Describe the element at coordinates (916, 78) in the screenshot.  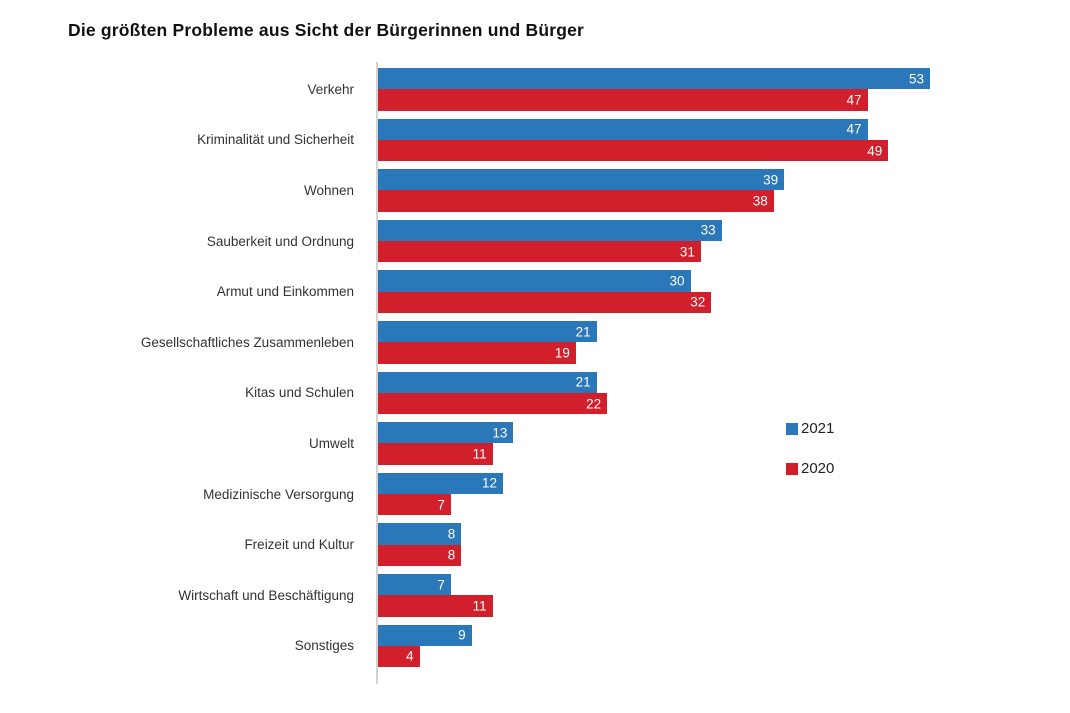
I see `value-label: 53` at that location.